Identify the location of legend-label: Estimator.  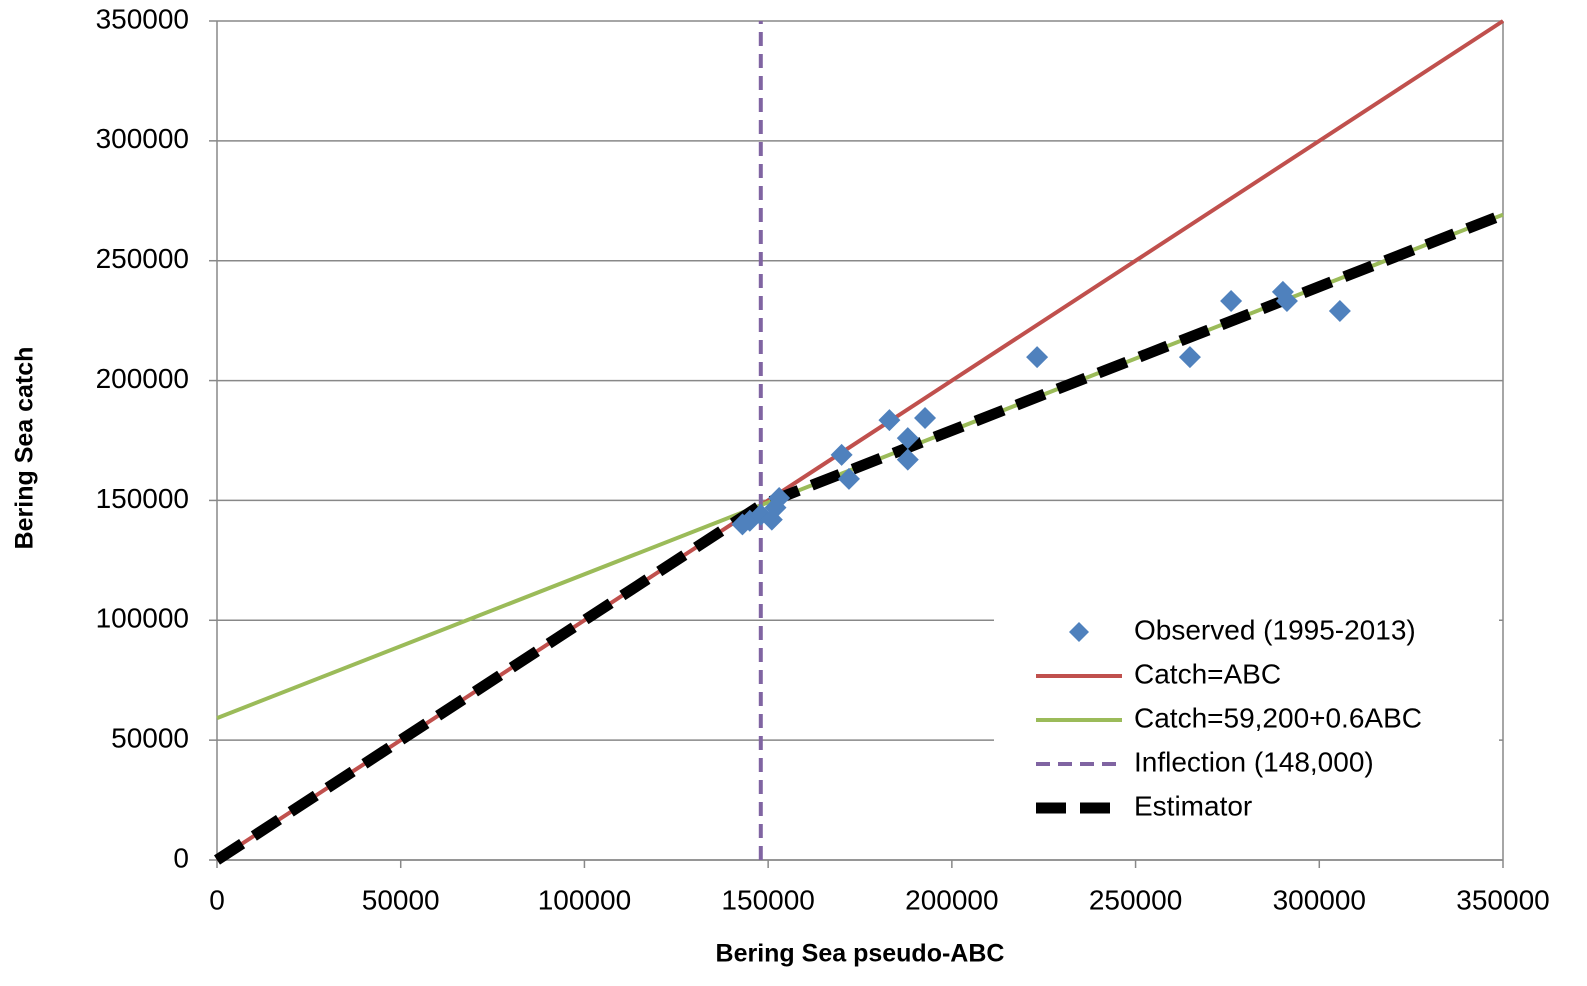
(1193, 805).